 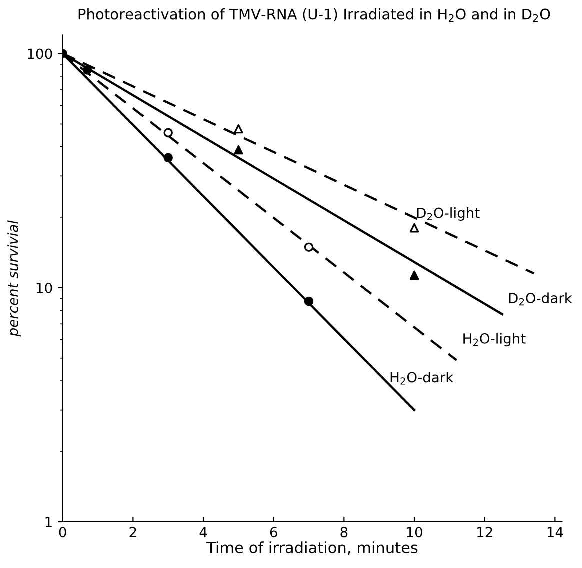 What do you see at coordinates (274, 532) in the screenshot?
I see `x-tick-label: 6` at bounding box center [274, 532].